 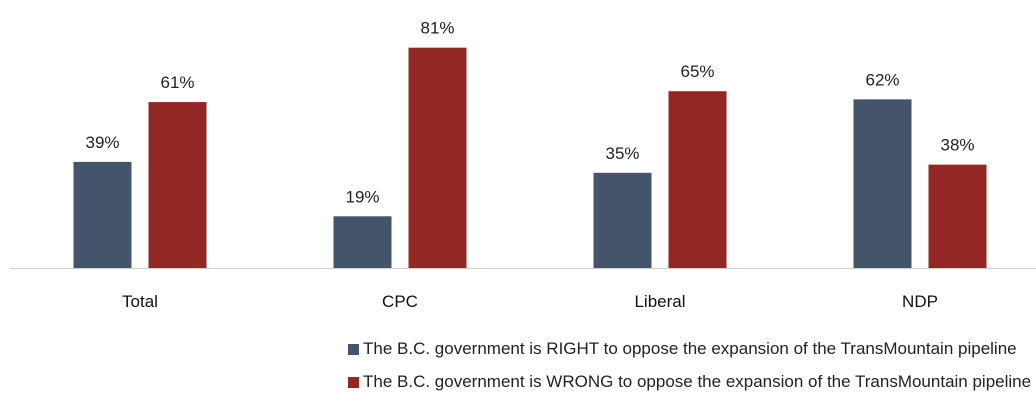 What do you see at coordinates (437, 158) in the screenshot?
I see `bar-cpc-wrong` at bounding box center [437, 158].